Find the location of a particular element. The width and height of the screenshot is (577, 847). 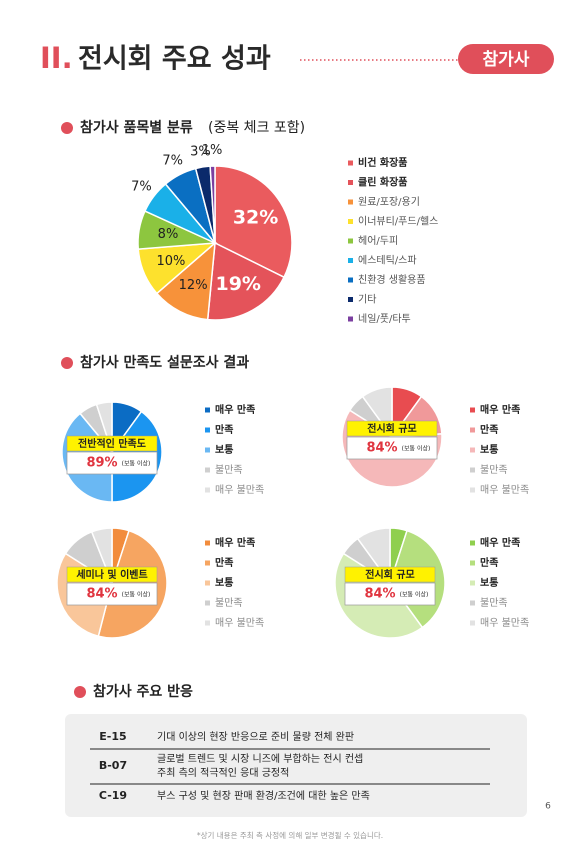

legend-label: 네일/풋/타투 is located at coordinates (384, 319).